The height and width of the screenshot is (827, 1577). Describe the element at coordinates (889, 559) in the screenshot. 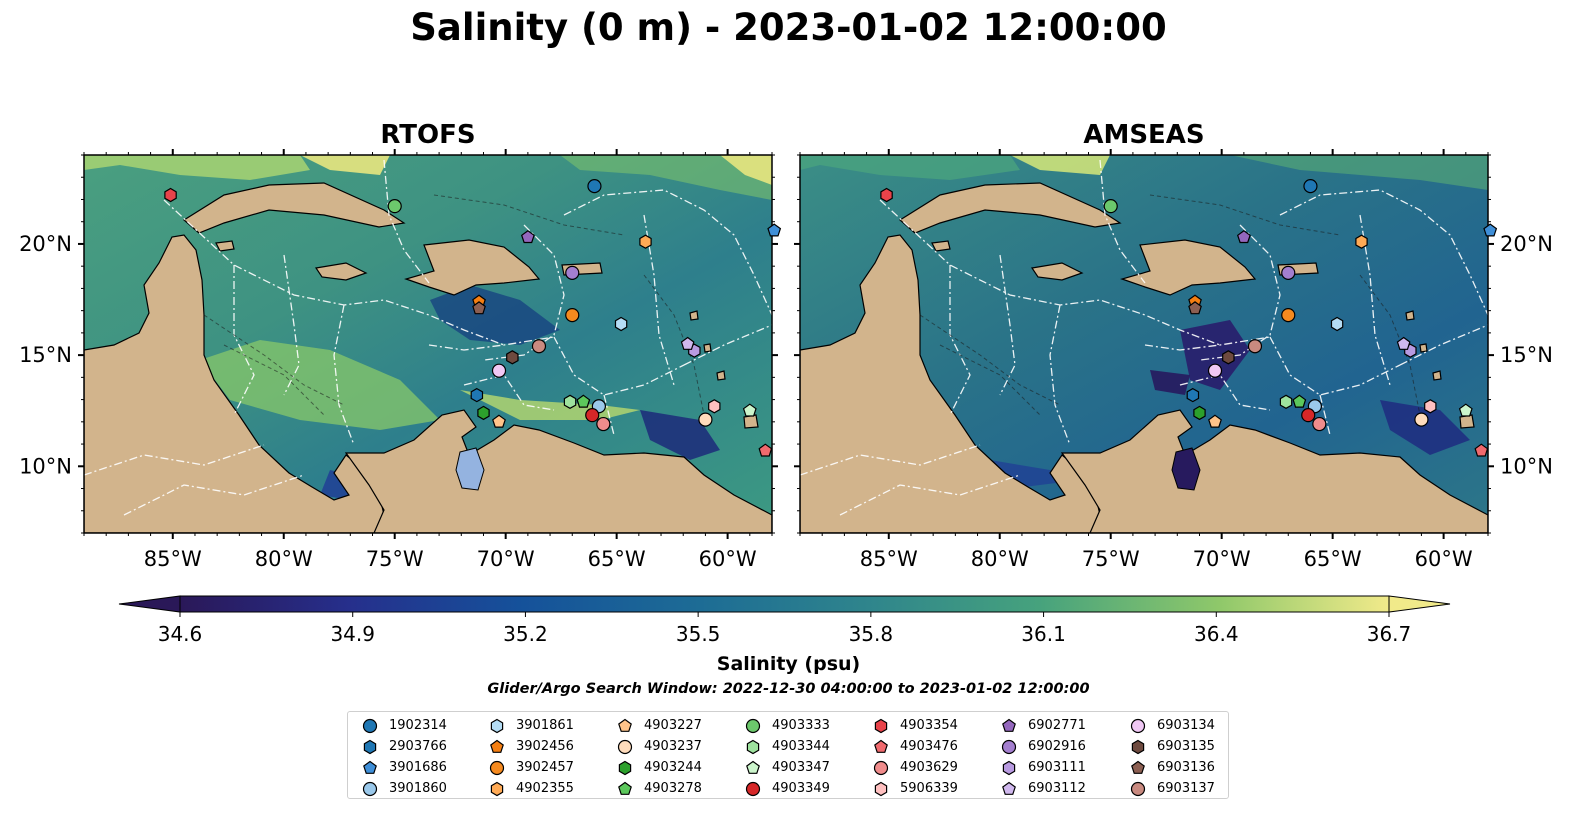

I see `lon-tick-label: 85°W` at that location.